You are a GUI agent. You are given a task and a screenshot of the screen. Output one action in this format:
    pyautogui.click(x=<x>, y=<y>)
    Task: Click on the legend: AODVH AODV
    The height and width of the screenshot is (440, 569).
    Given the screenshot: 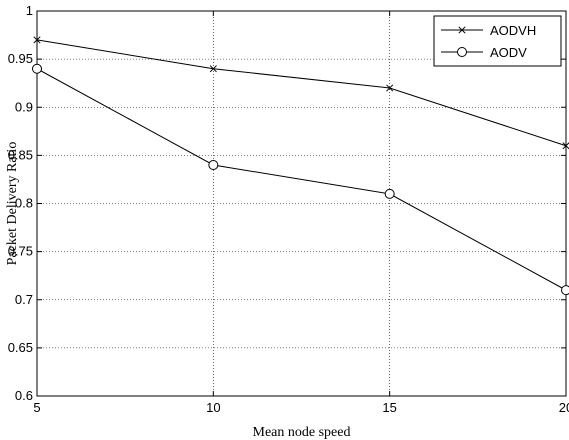 What is the action you would take?
    pyautogui.click(x=497, y=41)
    